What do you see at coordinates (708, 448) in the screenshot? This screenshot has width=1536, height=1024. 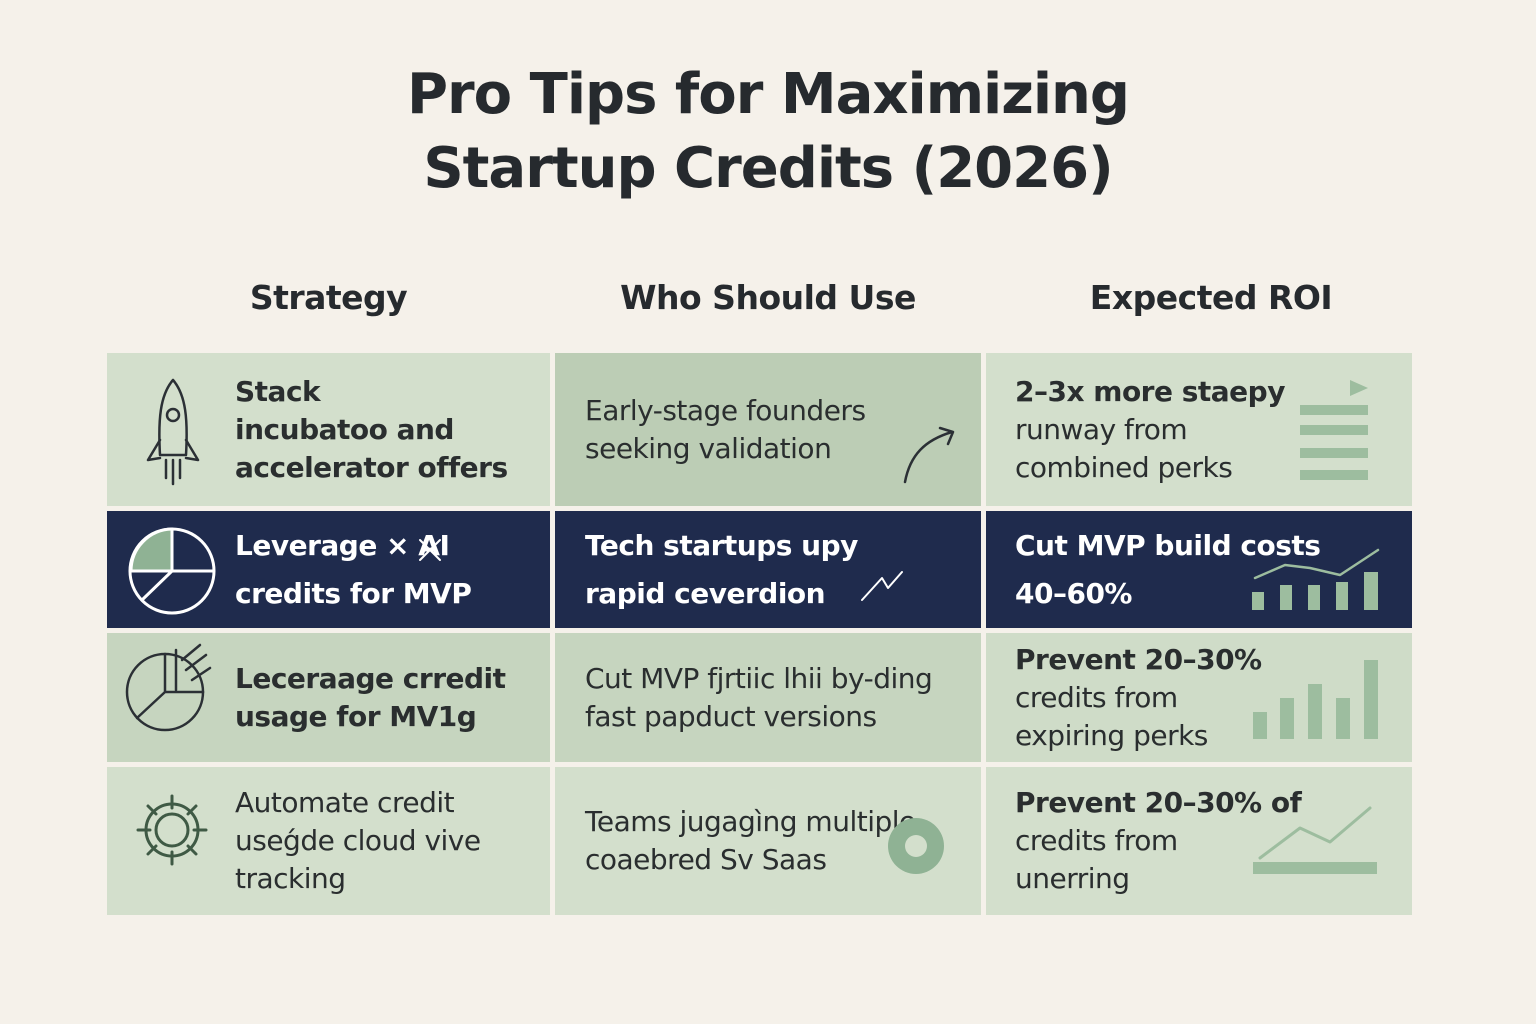 I see `cell-text: seeking validation` at bounding box center [708, 448].